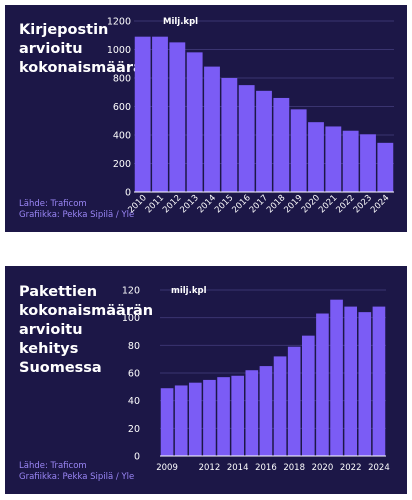 This screenshot has width=412, height=500. Describe the element at coordinates (259, 204) in the screenshot. I see `x-tick-label: 2017` at that location.